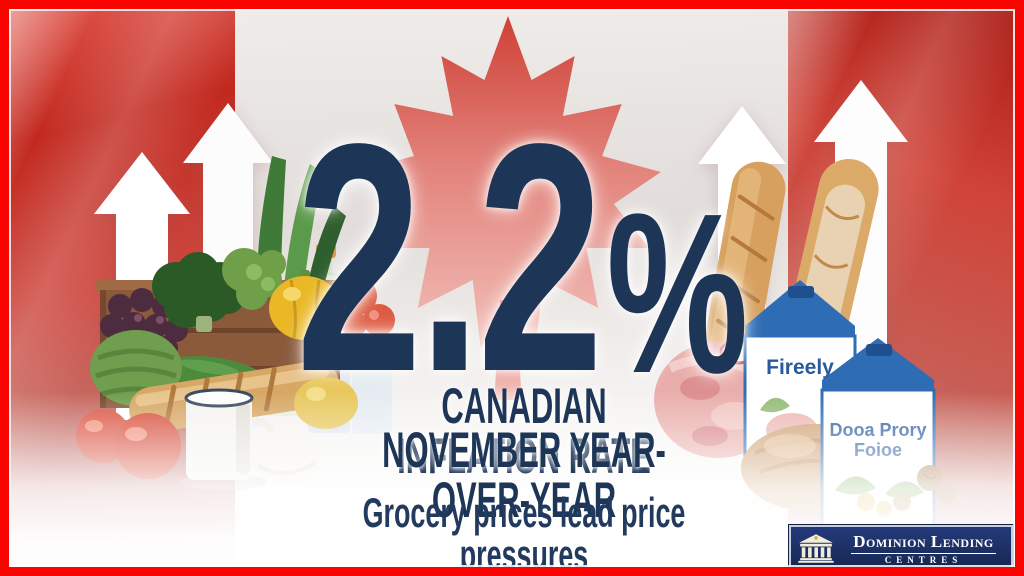 The height and width of the screenshot is (576, 1024). Describe the element at coordinates (923, 559) in the screenshot. I see `logo-subname: CENTRES` at that location.